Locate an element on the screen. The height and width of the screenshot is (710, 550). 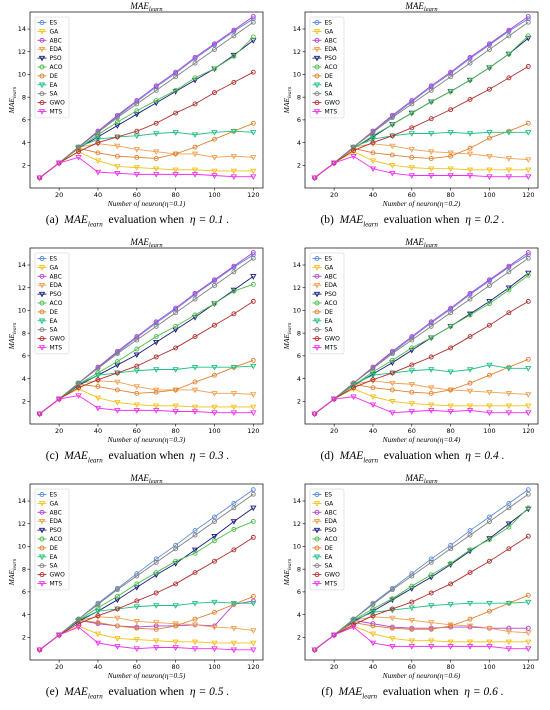
legend-entry: MTS is located at coordinates (49, 584).